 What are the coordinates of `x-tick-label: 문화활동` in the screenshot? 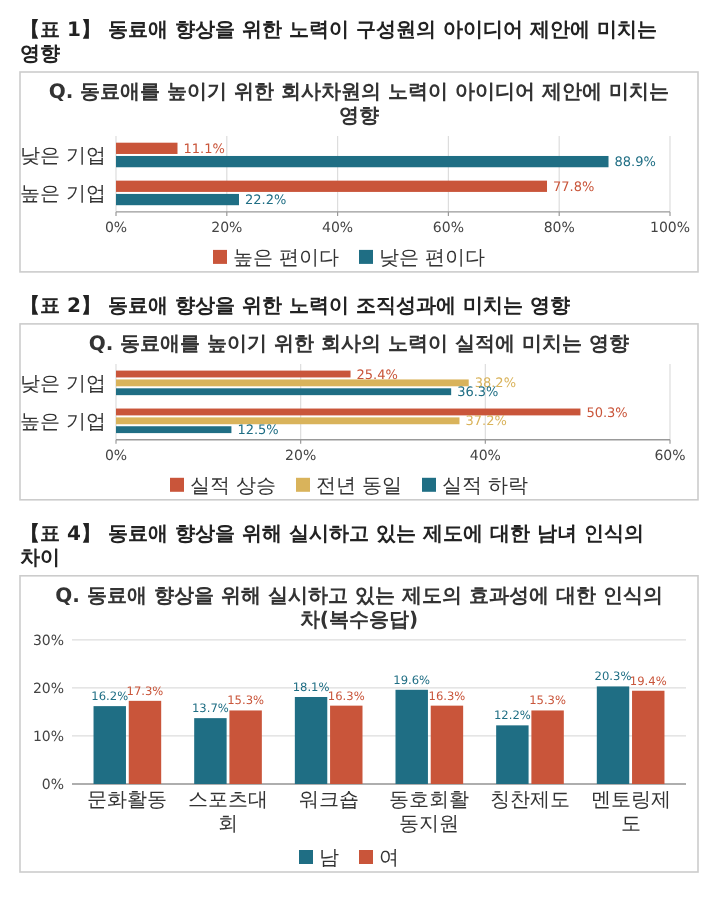 It's located at (127, 801).